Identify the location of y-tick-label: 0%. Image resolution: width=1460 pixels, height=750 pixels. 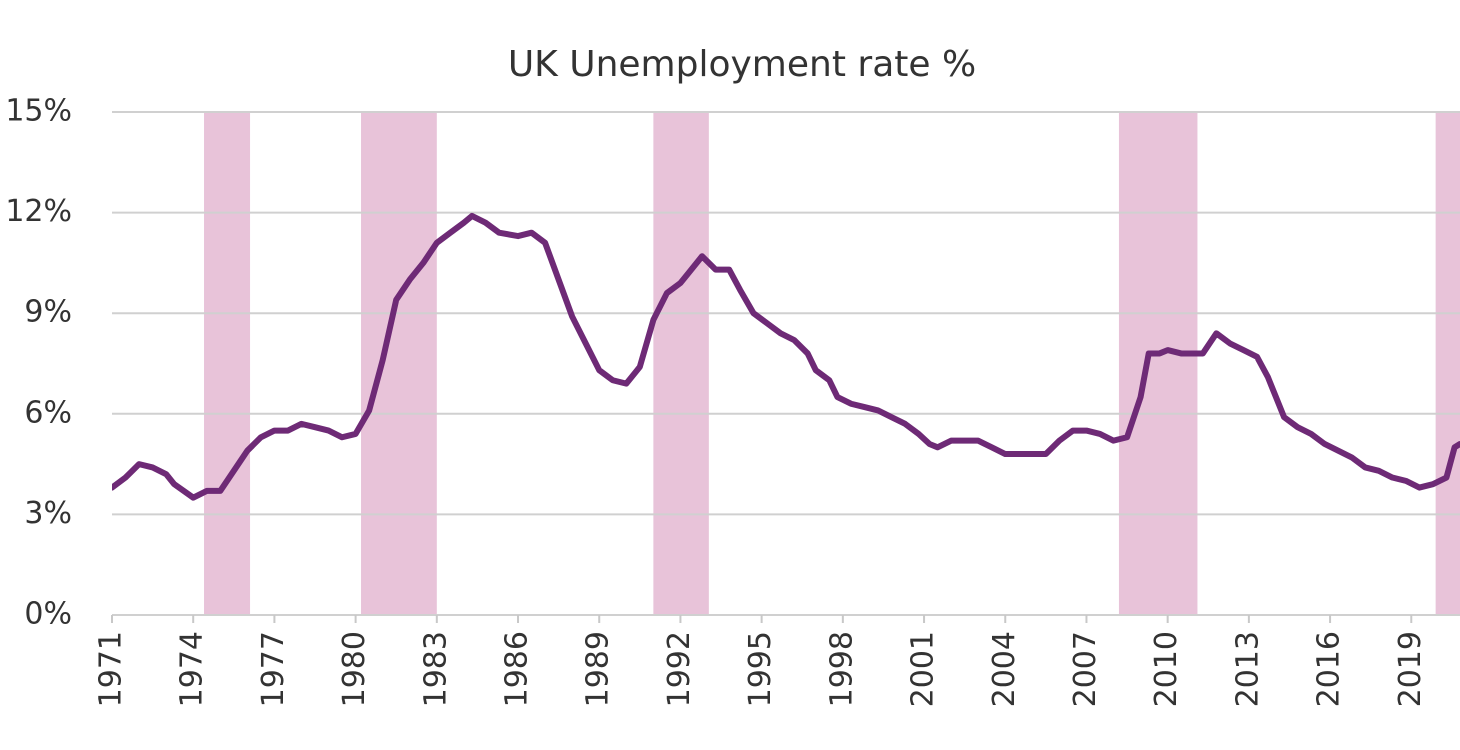
(48, 614).